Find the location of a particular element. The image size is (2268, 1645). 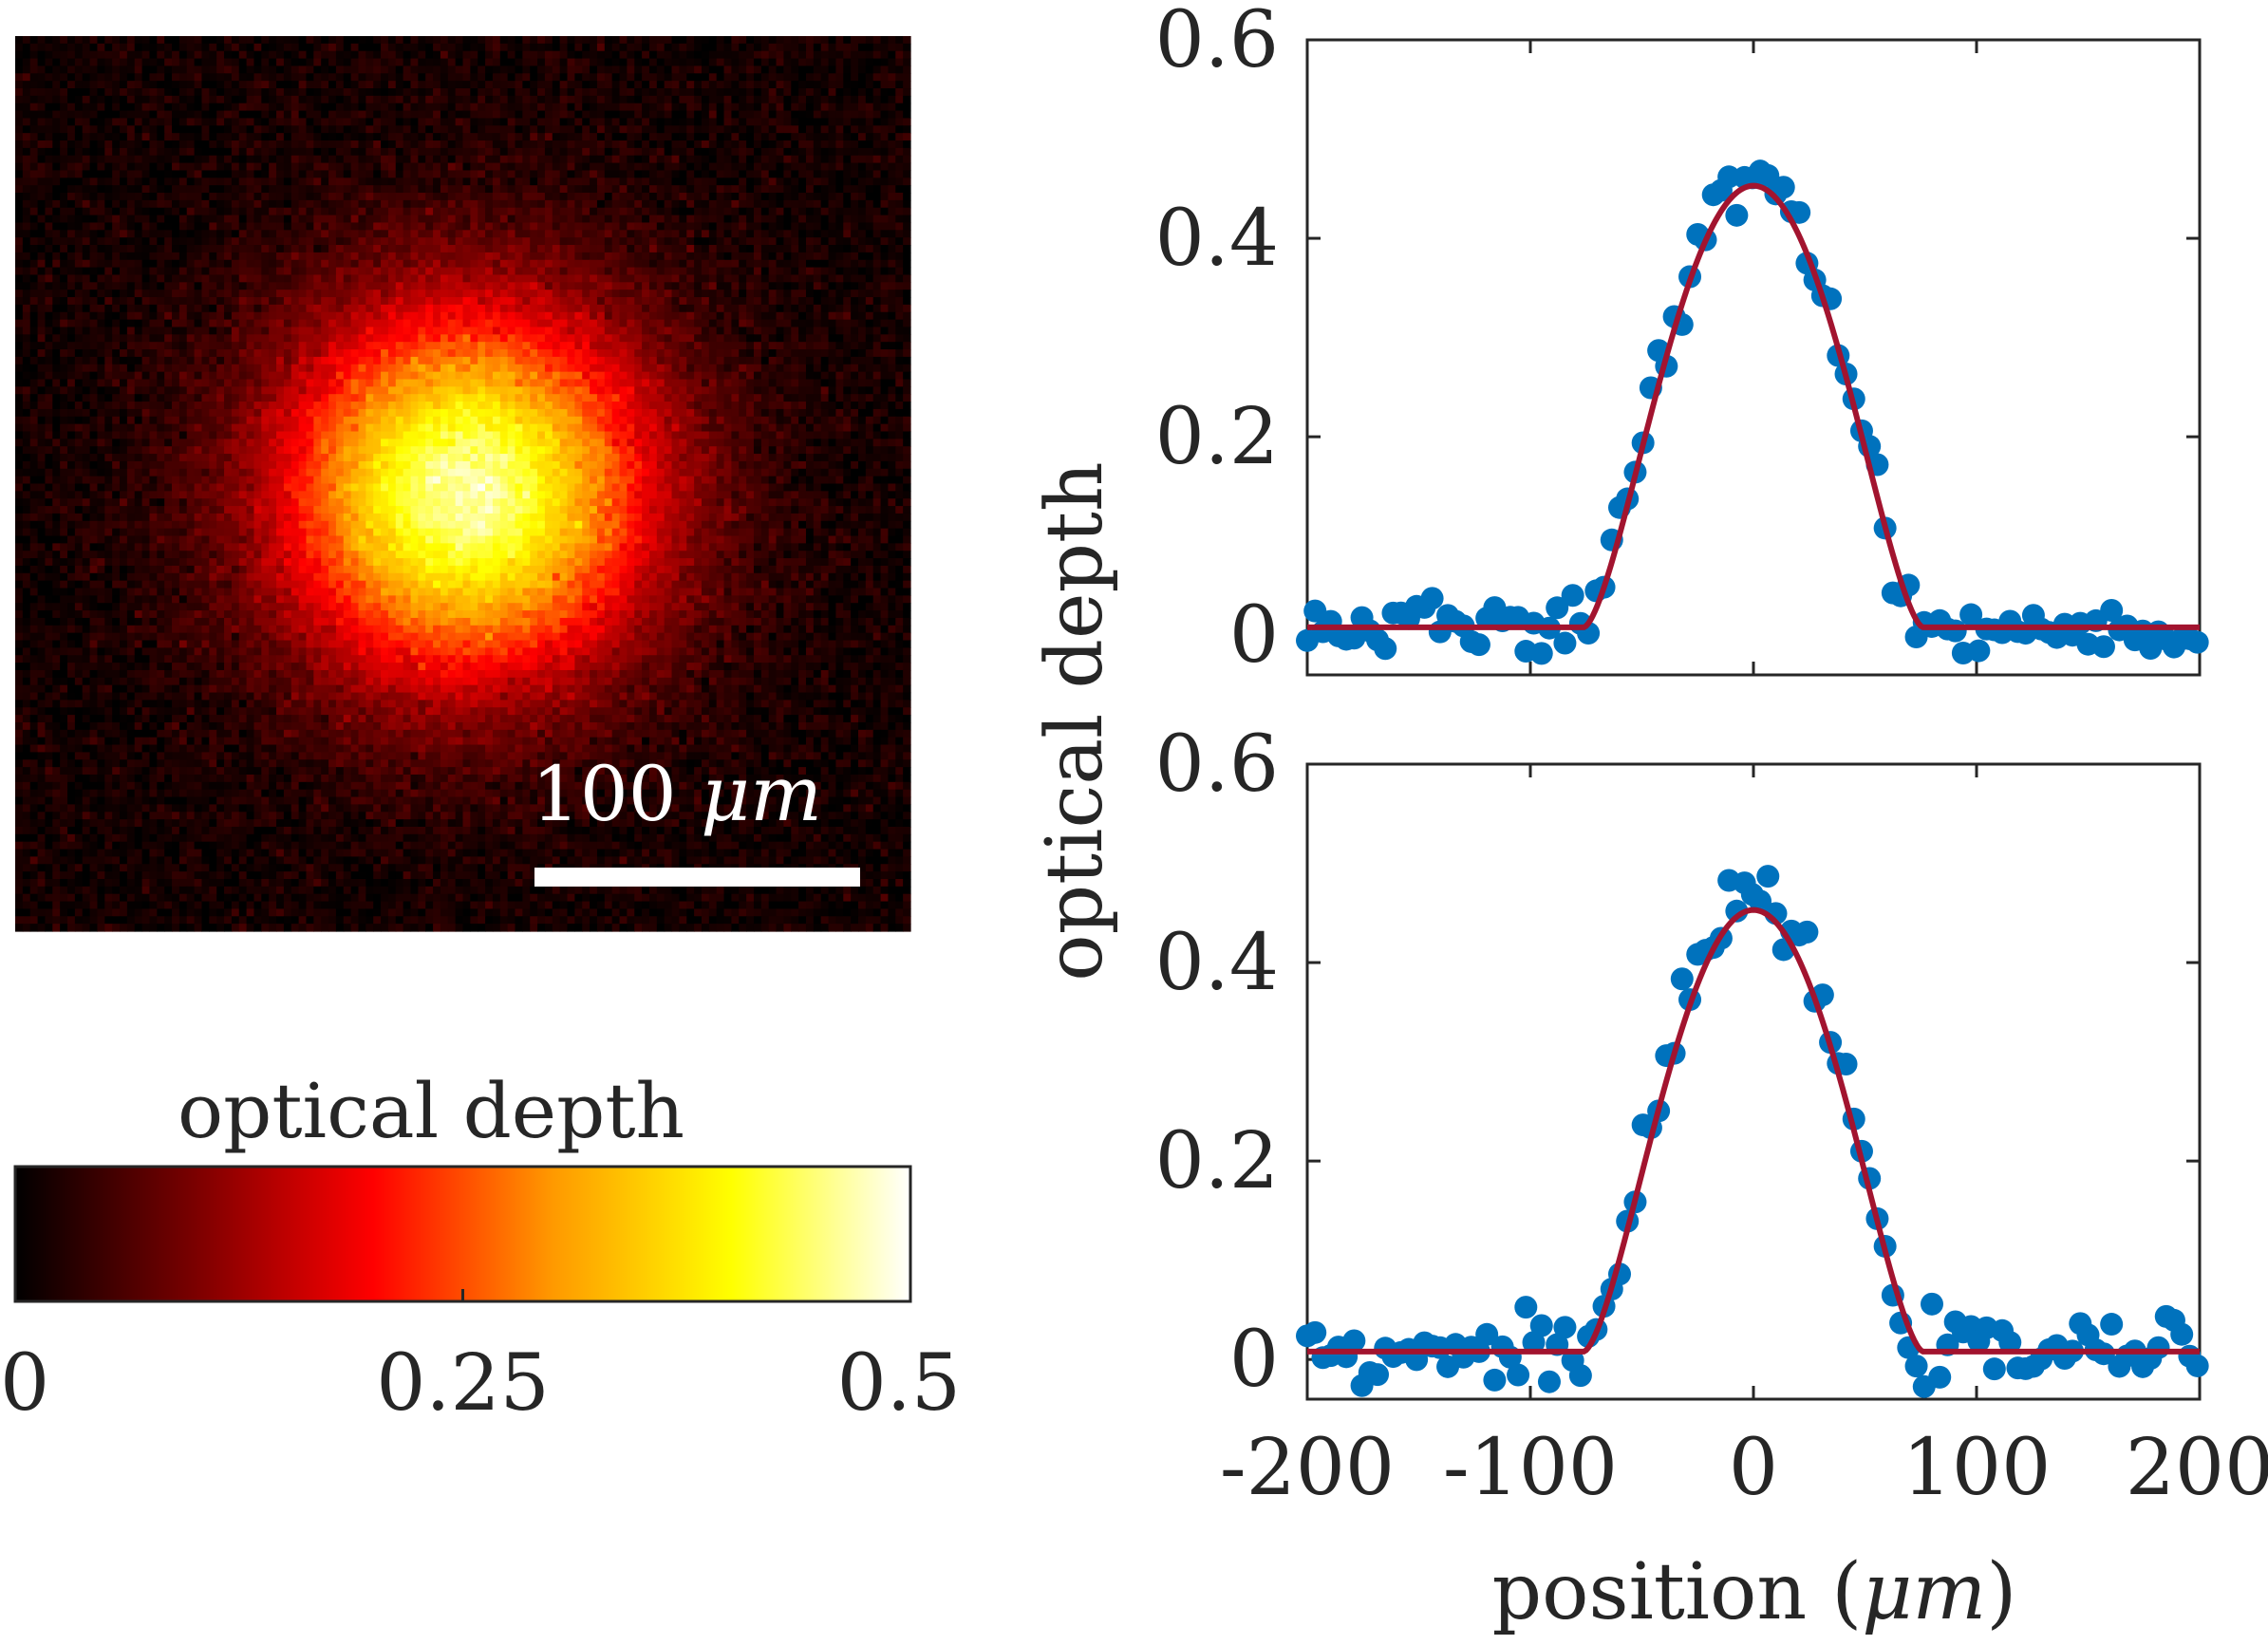

colorbar-ticks: 0 0.25 0.5 is located at coordinates (480, 1359).